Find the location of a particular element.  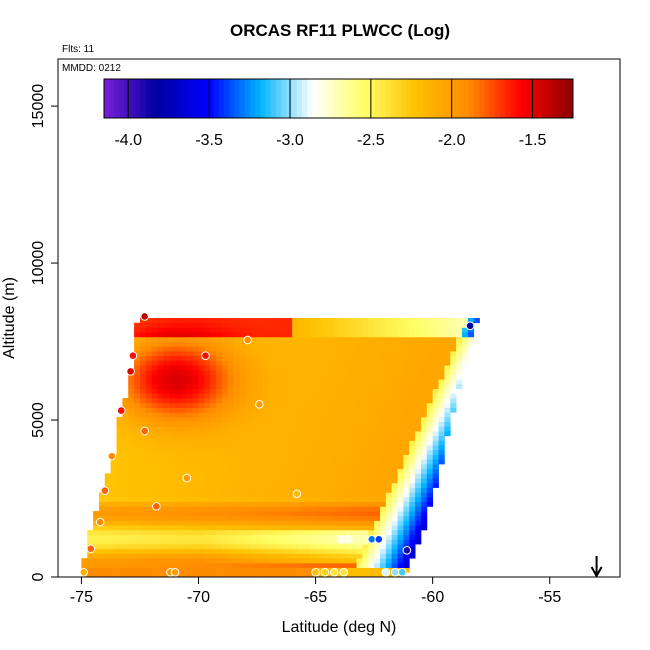

x-tick-label: -65 is located at coordinates (315, 597).